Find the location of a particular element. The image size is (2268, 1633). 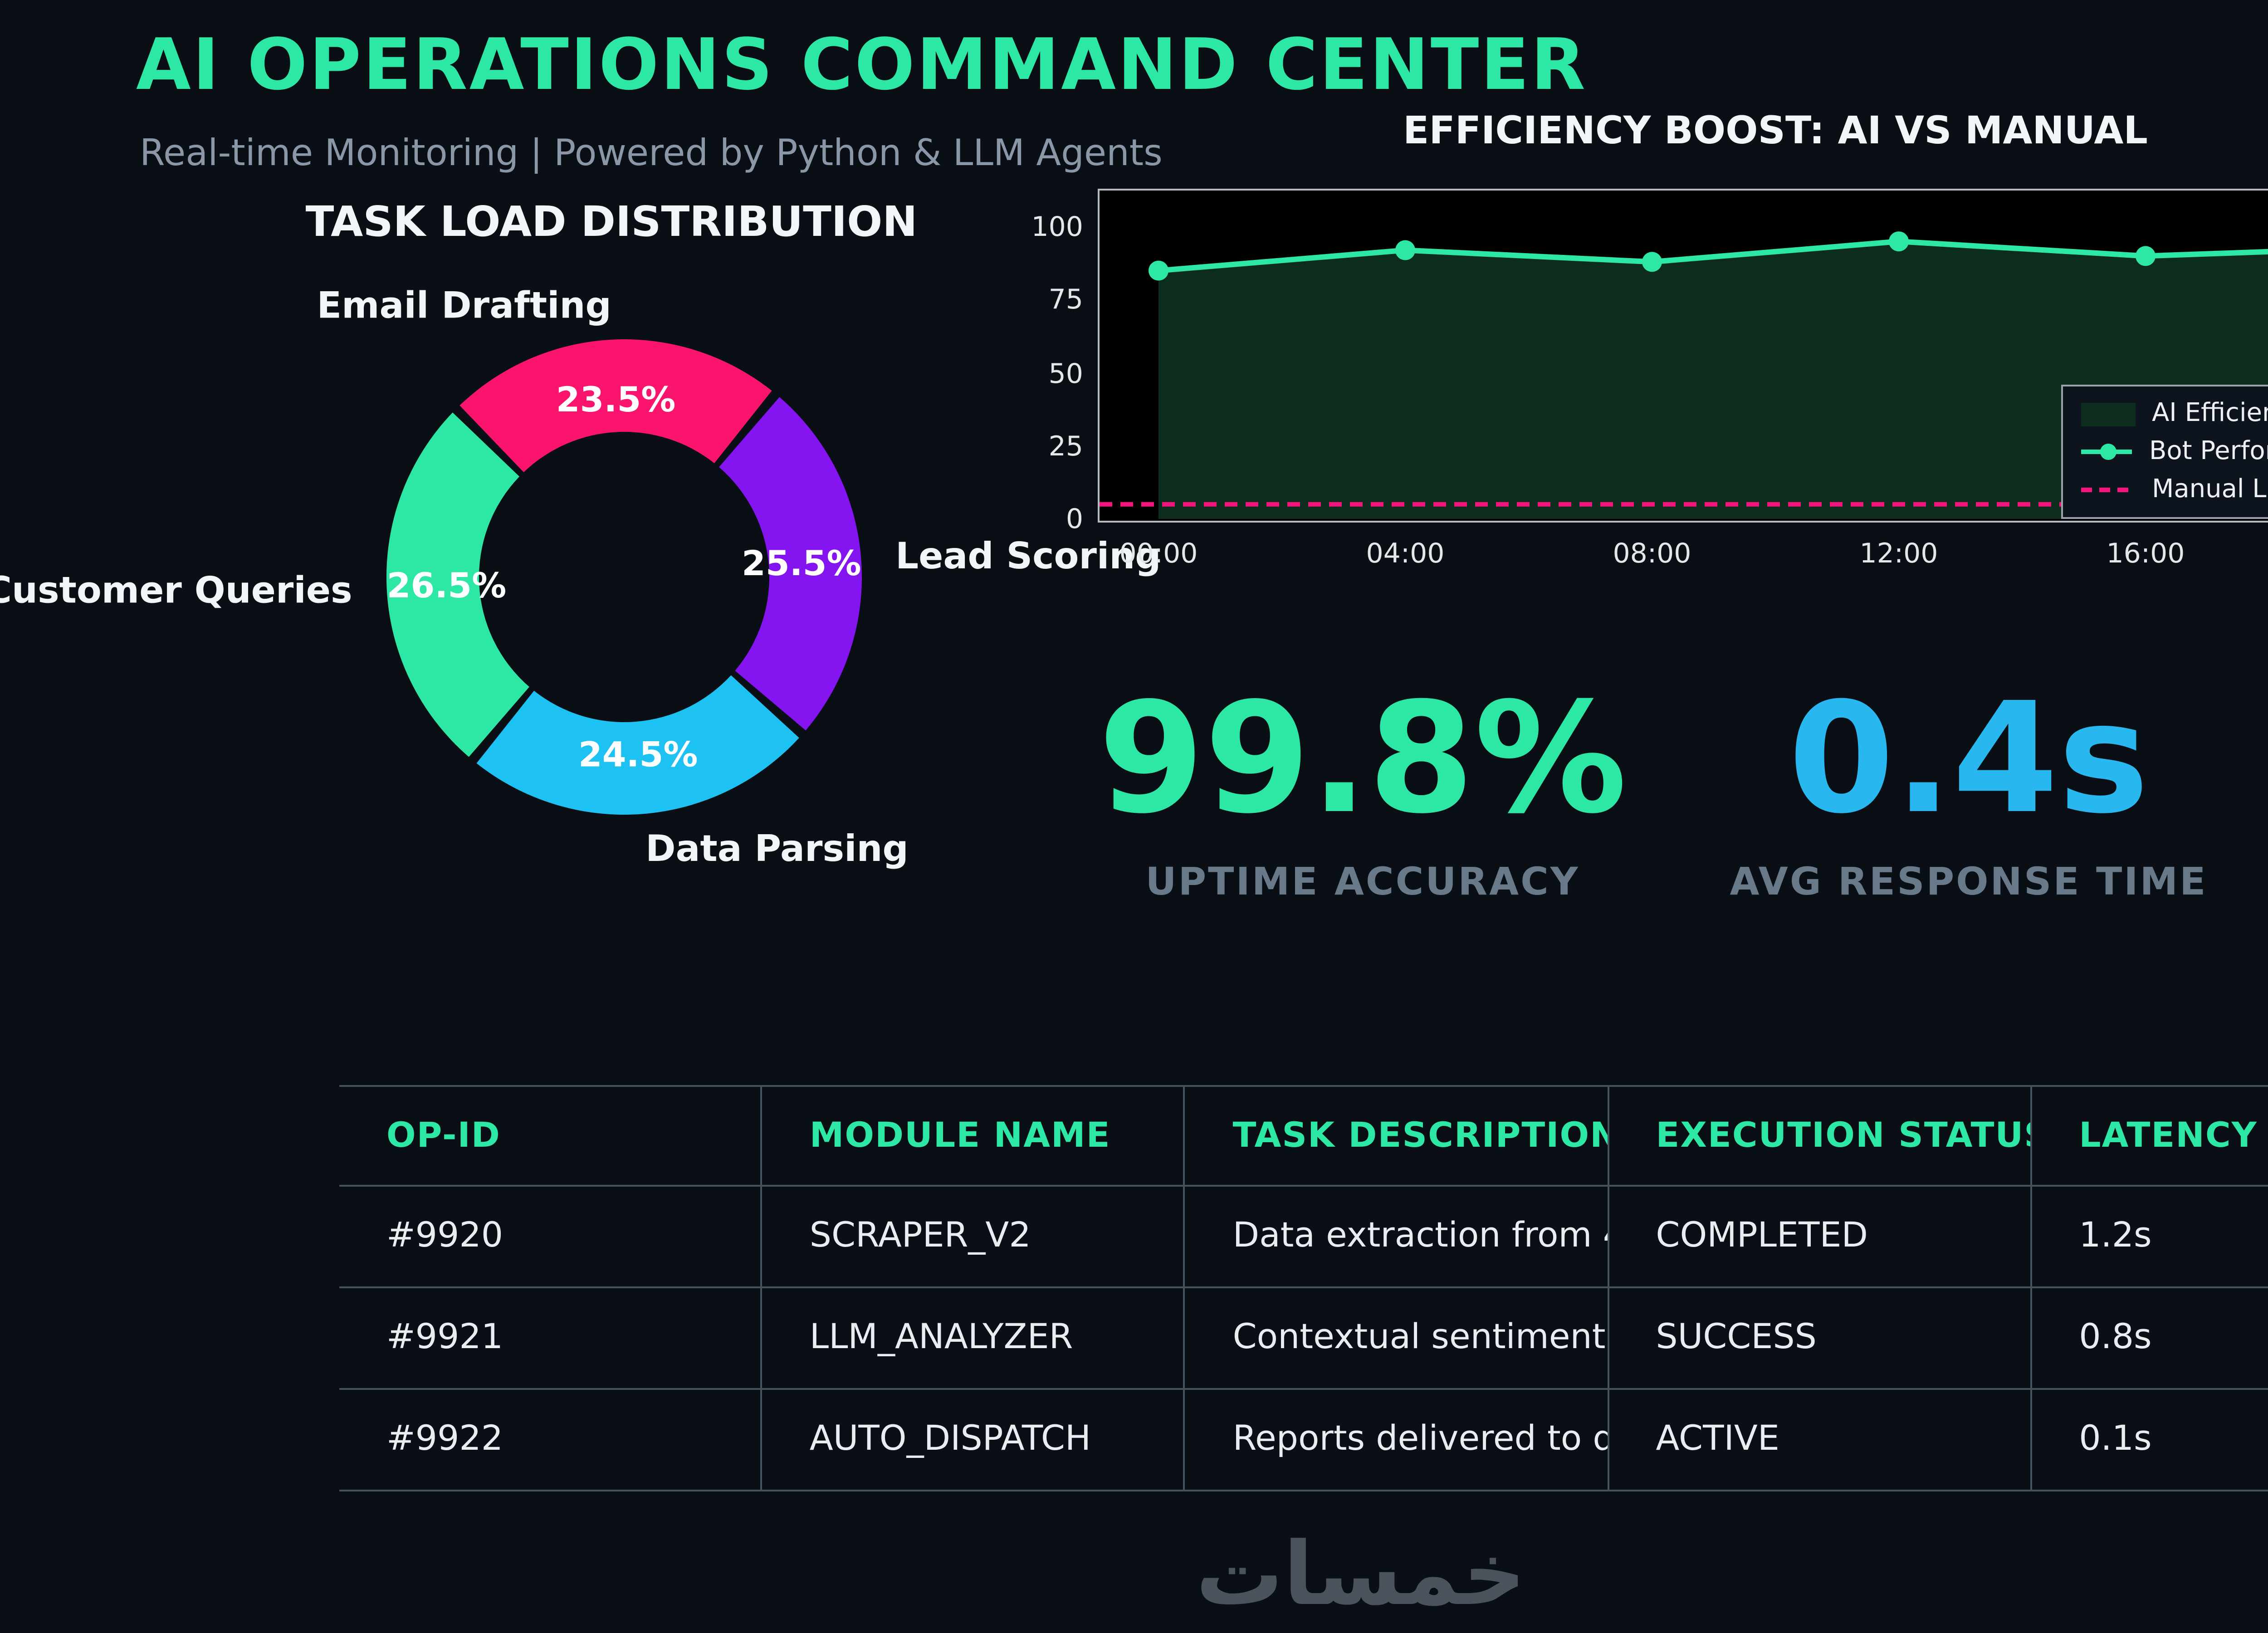

legend-item-ai-efficiency: AI Efficiency is located at coordinates (2175, 414).